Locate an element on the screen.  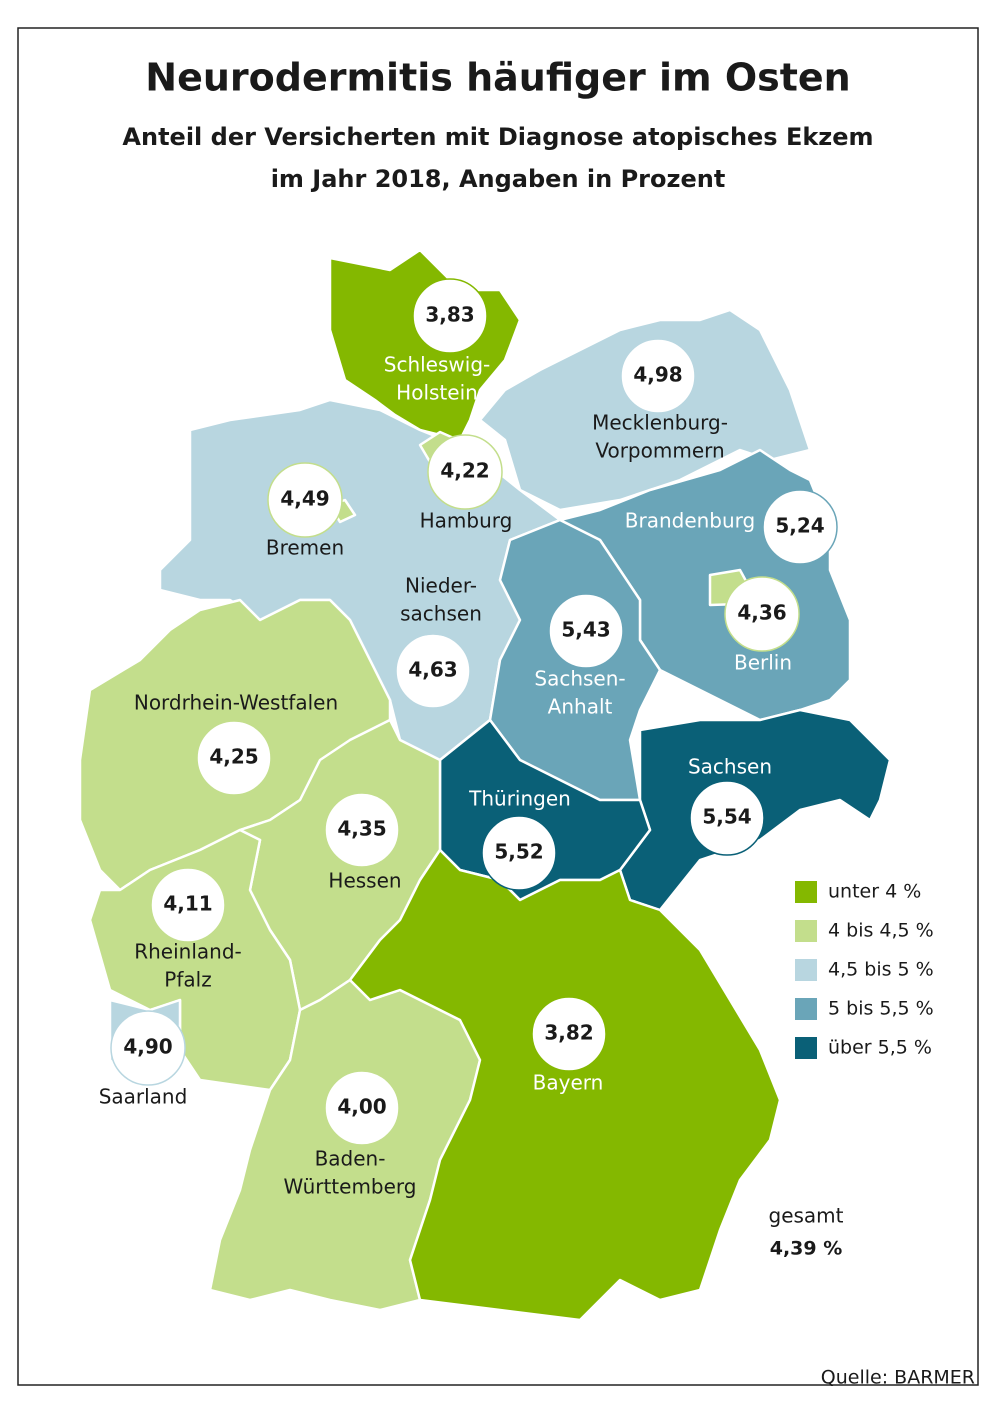
region-value: 4,35 is located at coordinates (361, 829).